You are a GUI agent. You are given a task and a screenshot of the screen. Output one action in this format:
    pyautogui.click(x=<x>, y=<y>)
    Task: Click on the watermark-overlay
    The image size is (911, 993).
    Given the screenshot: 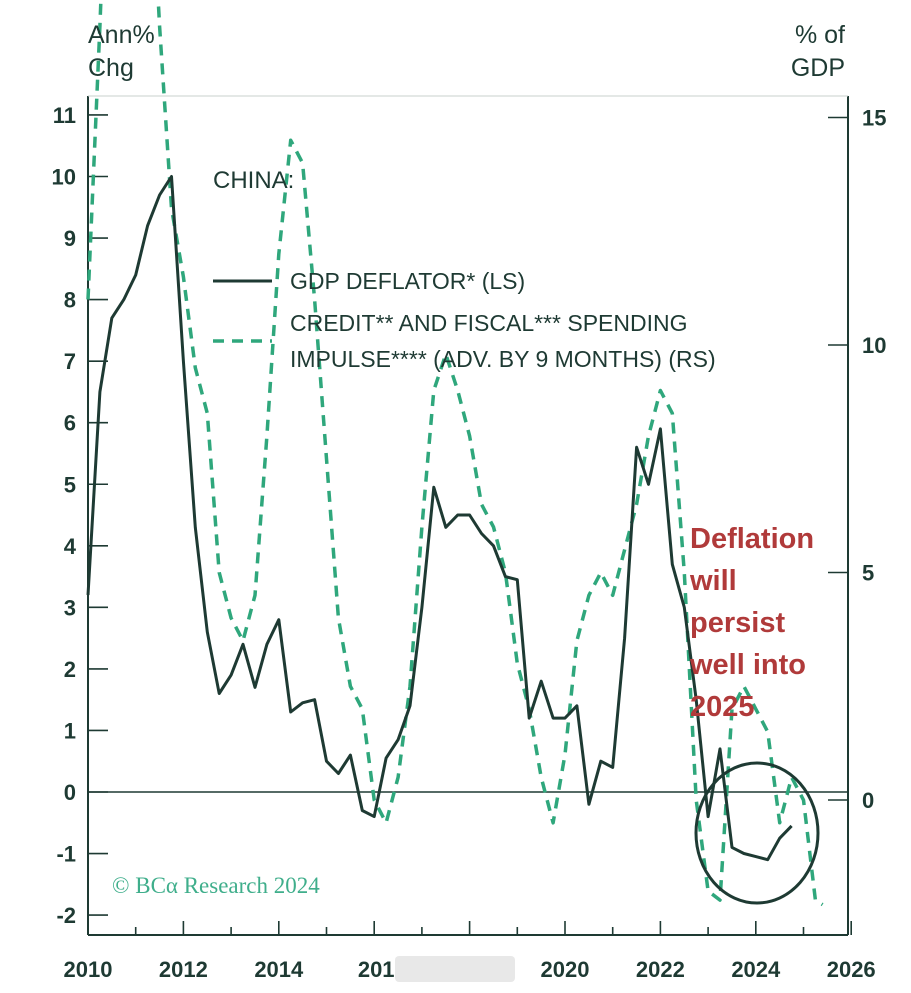 What is the action you would take?
    pyautogui.click(x=455, y=969)
    